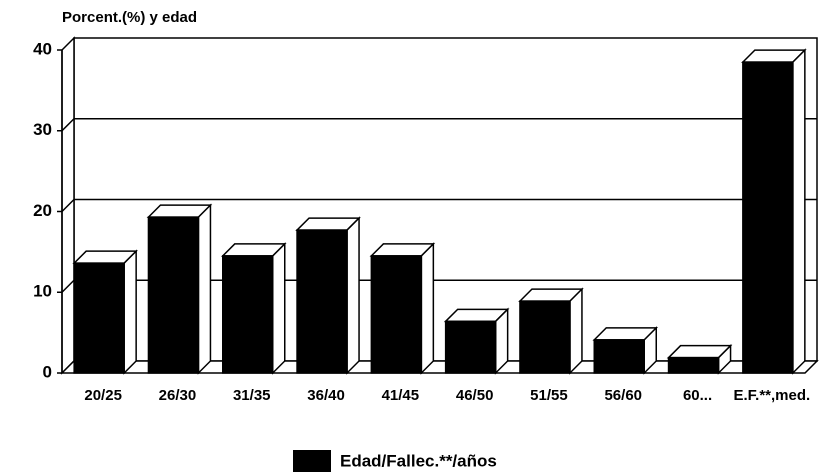 This screenshot has width=819, height=475. What do you see at coordinates (771, 395) in the screenshot?
I see `x-tick-label: E.F.**,med.` at bounding box center [771, 395].